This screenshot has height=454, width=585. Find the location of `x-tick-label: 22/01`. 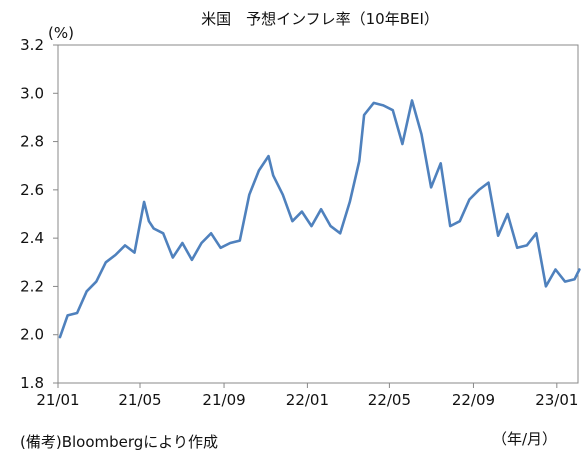

x-tick-label: 22/01 is located at coordinates (307, 400).